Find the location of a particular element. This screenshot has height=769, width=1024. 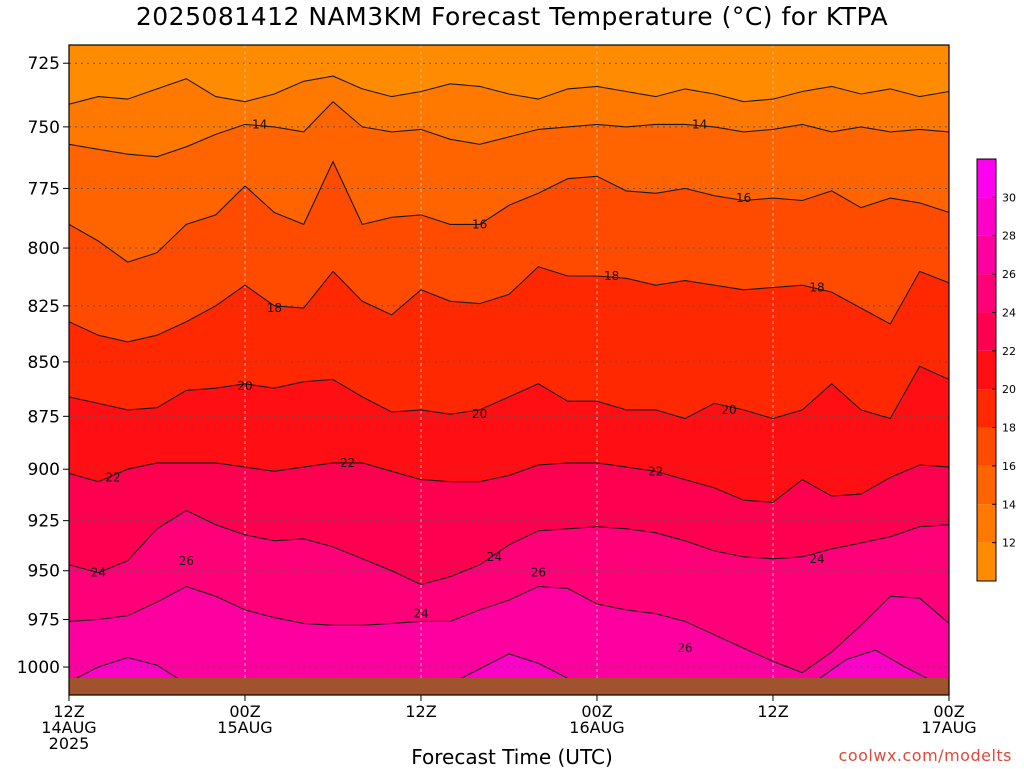

colorbar-label: 26 is located at coordinates (1009, 274).